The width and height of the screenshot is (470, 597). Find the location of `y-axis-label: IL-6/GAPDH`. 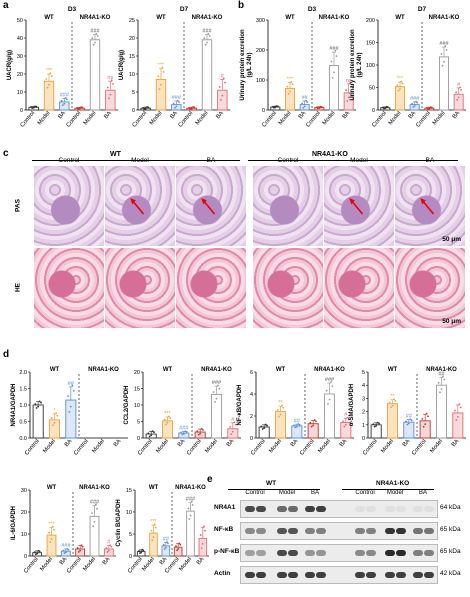

y-axis-label: IL-6/GAPDH is located at coordinates (14, 523).